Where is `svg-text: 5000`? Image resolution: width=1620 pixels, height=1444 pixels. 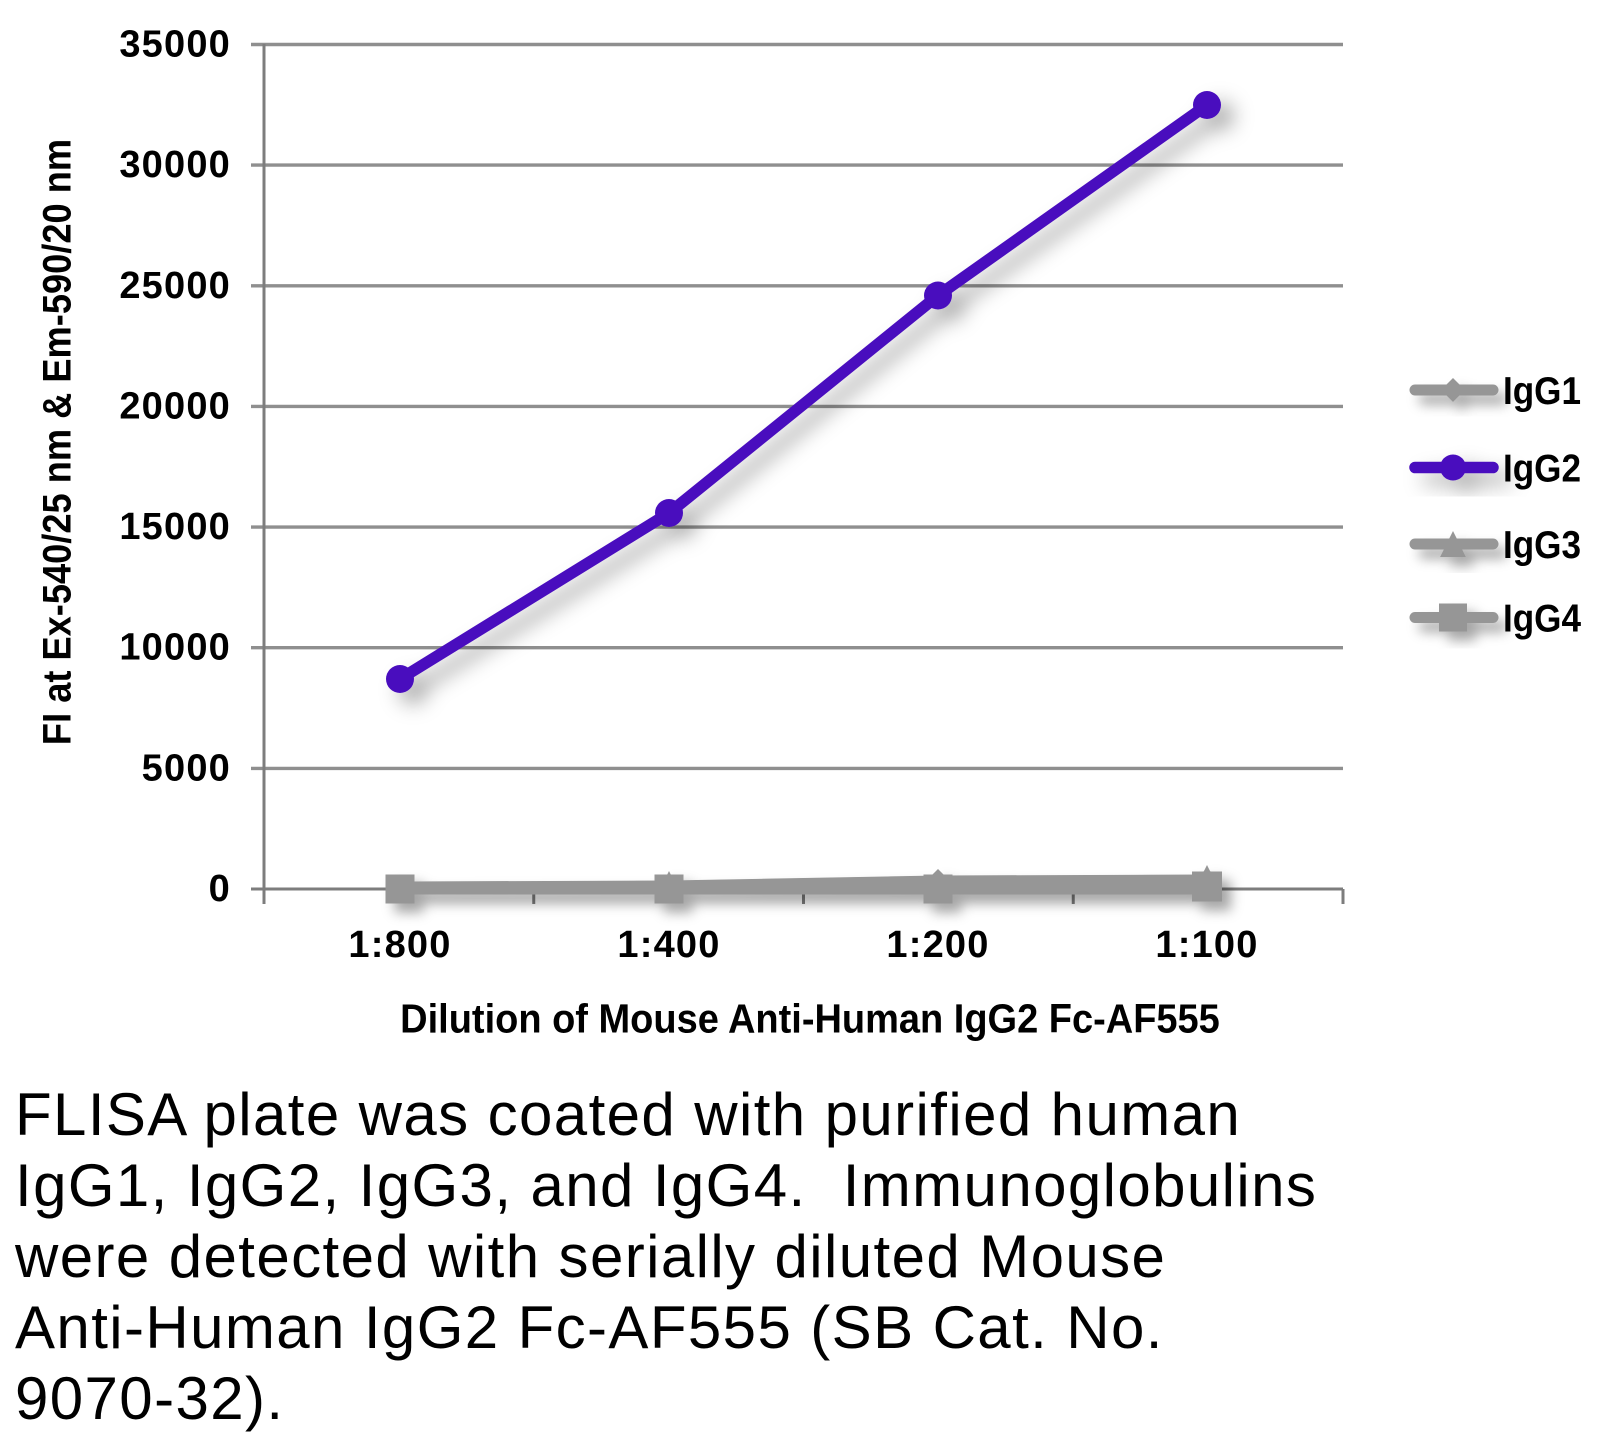 svg-text: 5000 is located at coordinates (186, 768).